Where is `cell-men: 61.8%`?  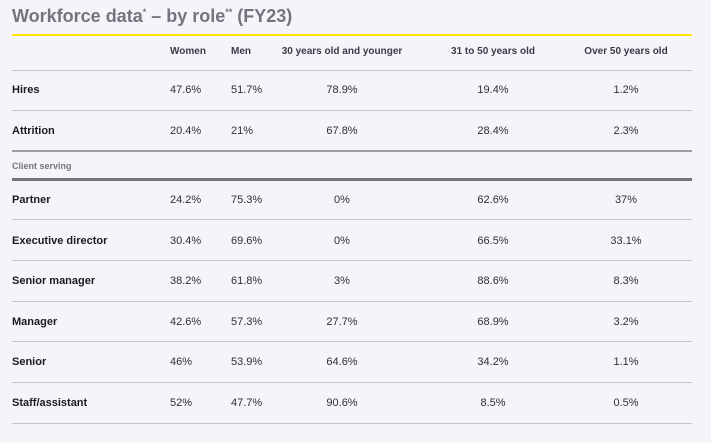 cell-men: 61.8% is located at coordinates (247, 281).